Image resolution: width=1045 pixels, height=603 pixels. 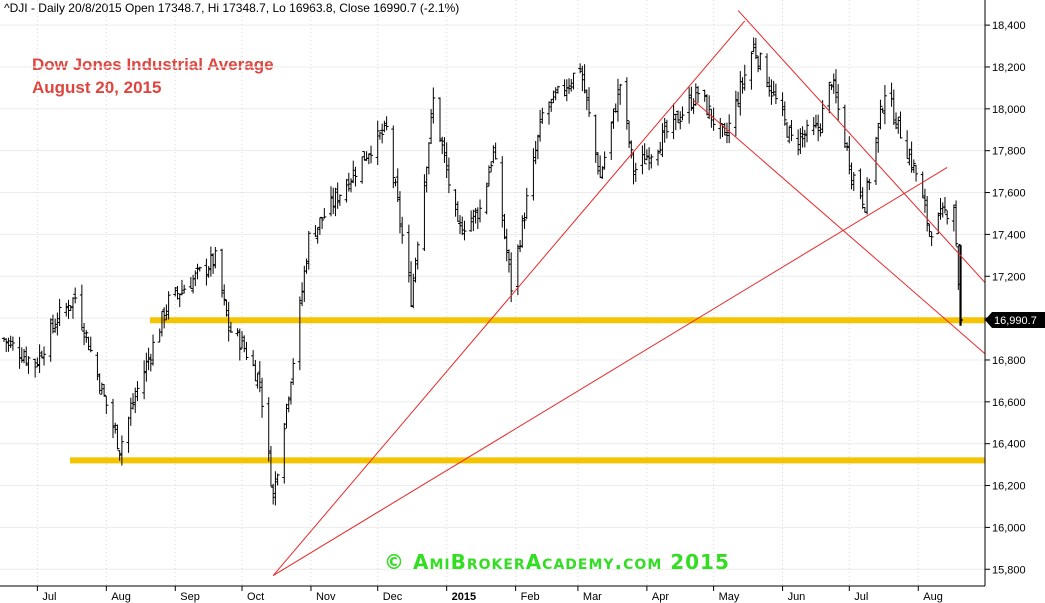 I want to click on y-tick-label: 16,000, so click(x=1009, y=528).